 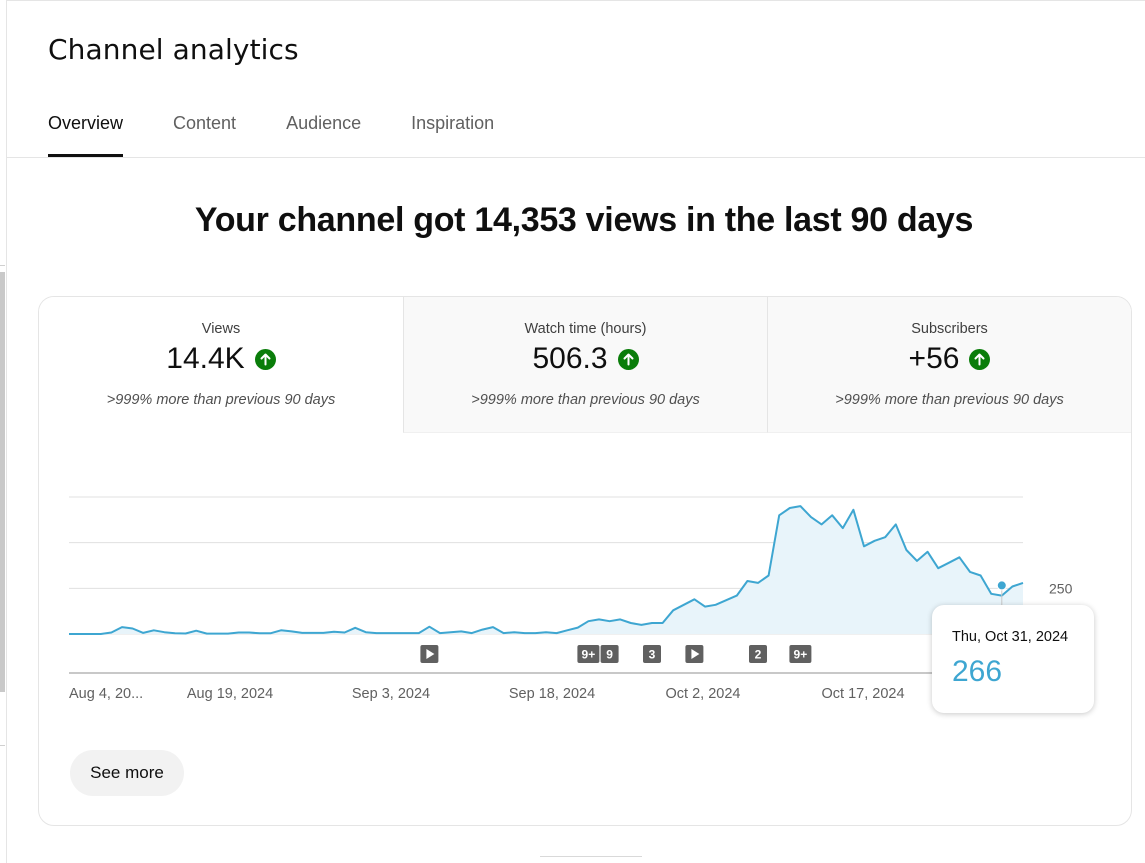 What do you see at coordinates (1010, 637) in the screenshot?
I see `tooltip-date: Thu, Oct 31, 2024` at bounding box center [1010, 637].